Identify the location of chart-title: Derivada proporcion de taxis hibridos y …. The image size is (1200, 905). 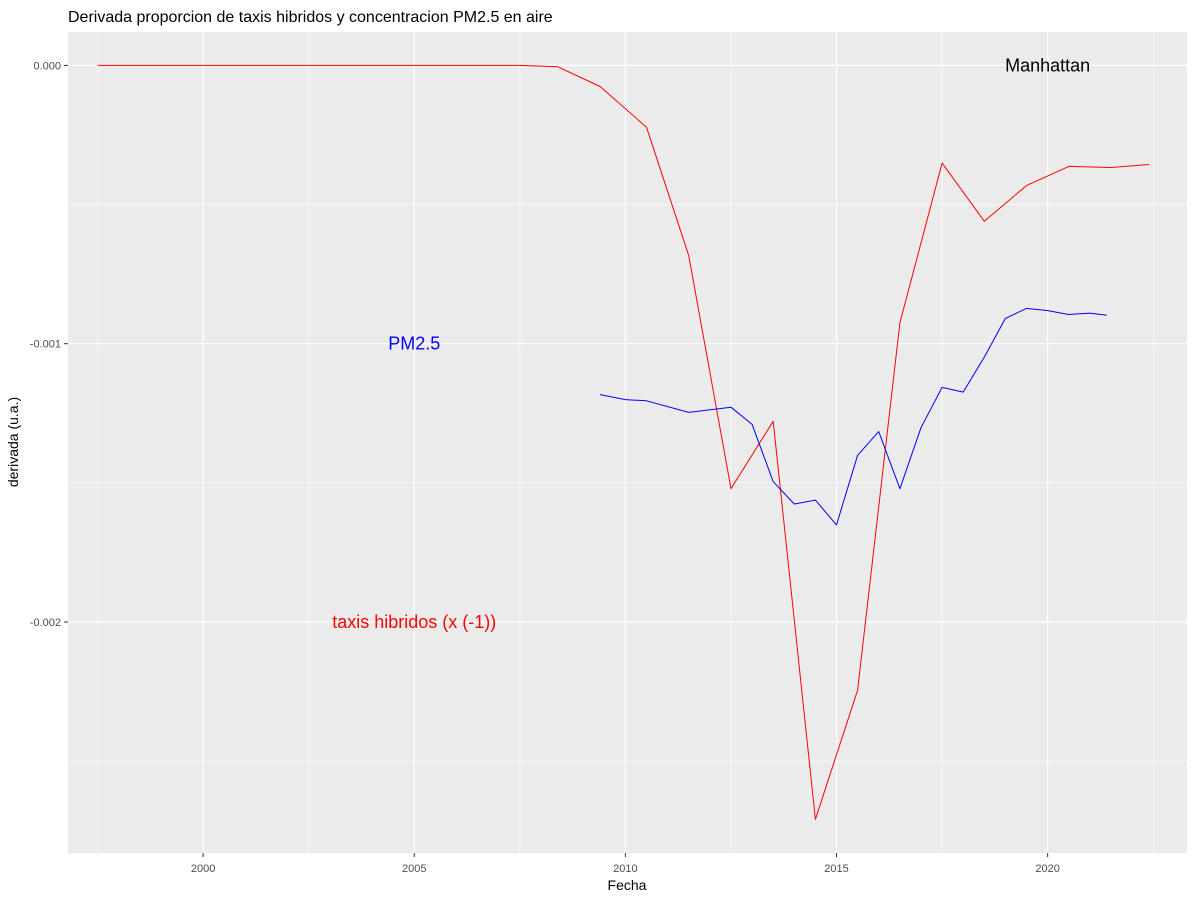
(310, 17).